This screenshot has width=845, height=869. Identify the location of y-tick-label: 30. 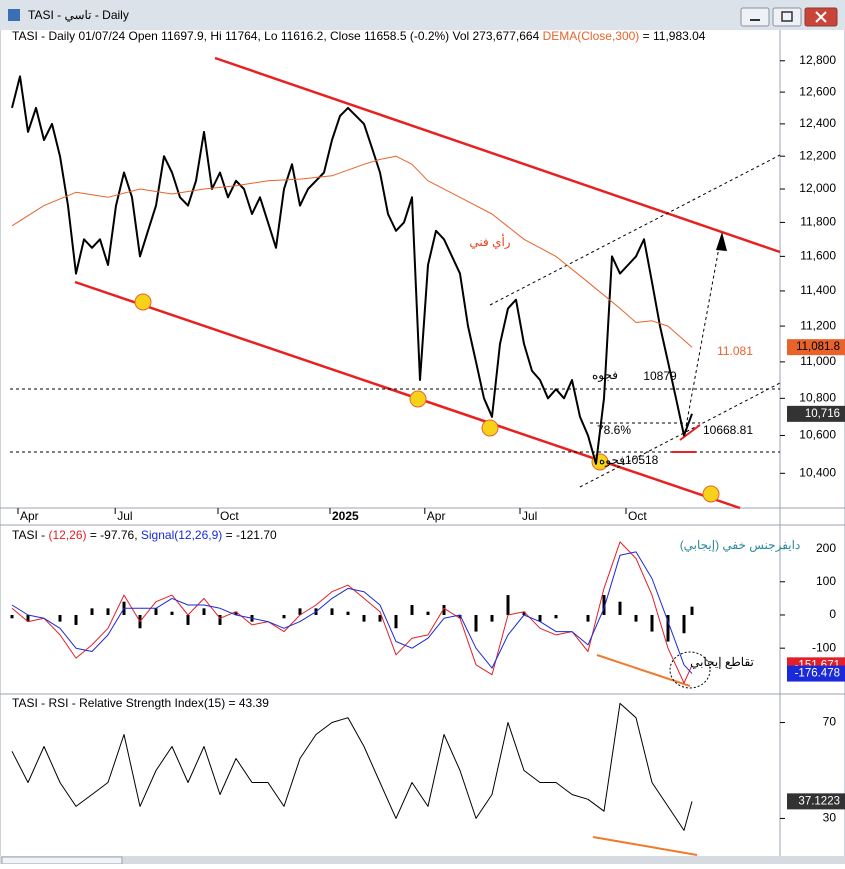
(830, 818).